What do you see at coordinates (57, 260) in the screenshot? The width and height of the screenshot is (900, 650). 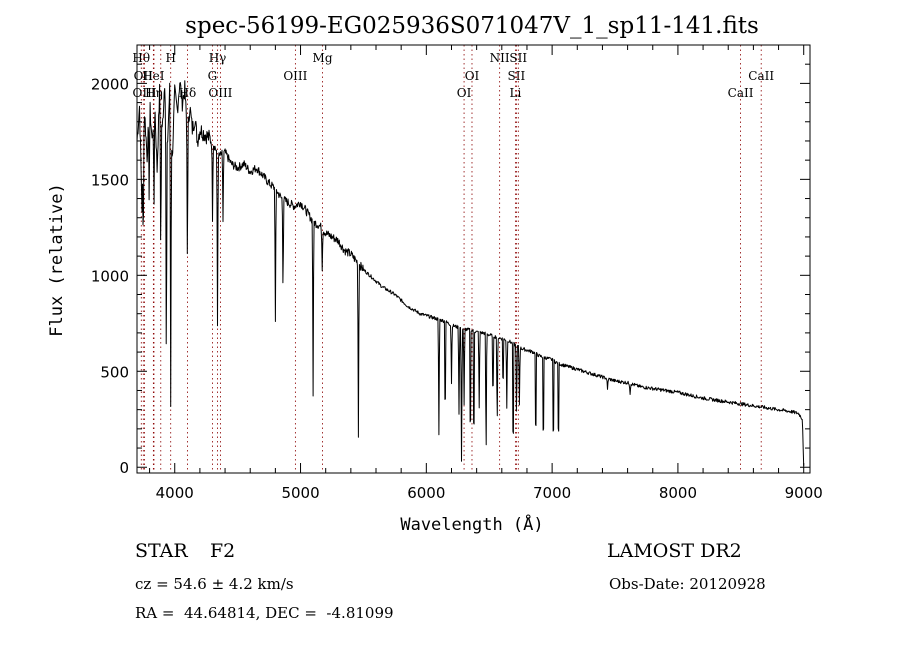 I see `y-axis-label: Flux (relative)` at bounding box center [57, 260].